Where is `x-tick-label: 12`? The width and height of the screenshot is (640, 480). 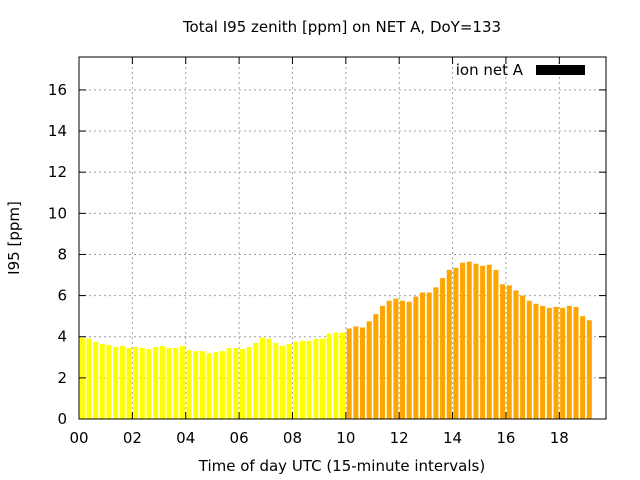
x-tick-label: 12 is located at coordinates (399, 438).